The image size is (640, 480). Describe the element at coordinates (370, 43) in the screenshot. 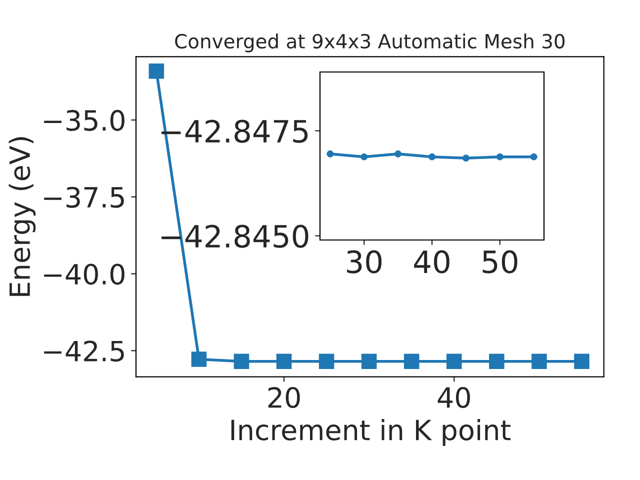

I see `chart-title: Converged at 9x4x3 Automatic Mesh 30` at that location.